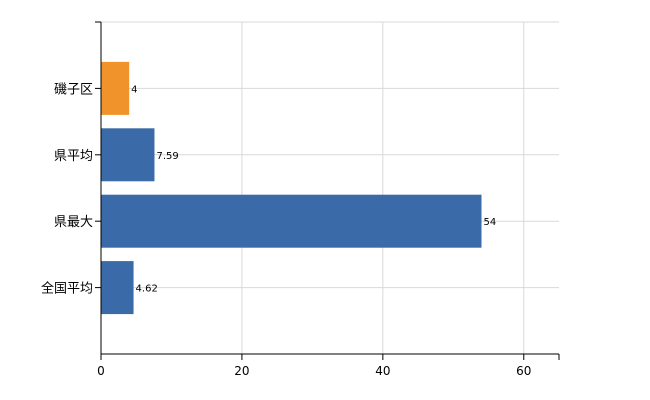 The image size is (650, 400). What do you see at coordinates (382, 371) in the screenshot?
I see `x-tick-label: 40` at bounding box center [382, 371].